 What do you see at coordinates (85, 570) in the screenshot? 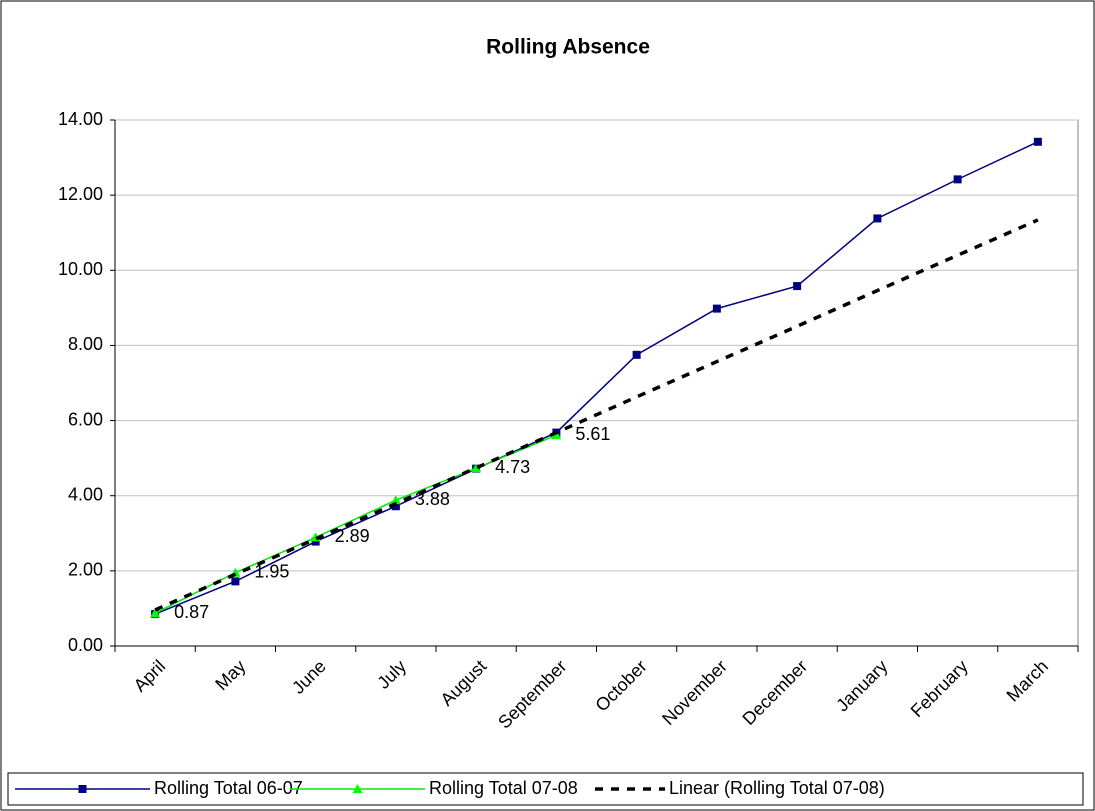
I see `y-tick-label: 2.00` at bounding box center [85, 570].